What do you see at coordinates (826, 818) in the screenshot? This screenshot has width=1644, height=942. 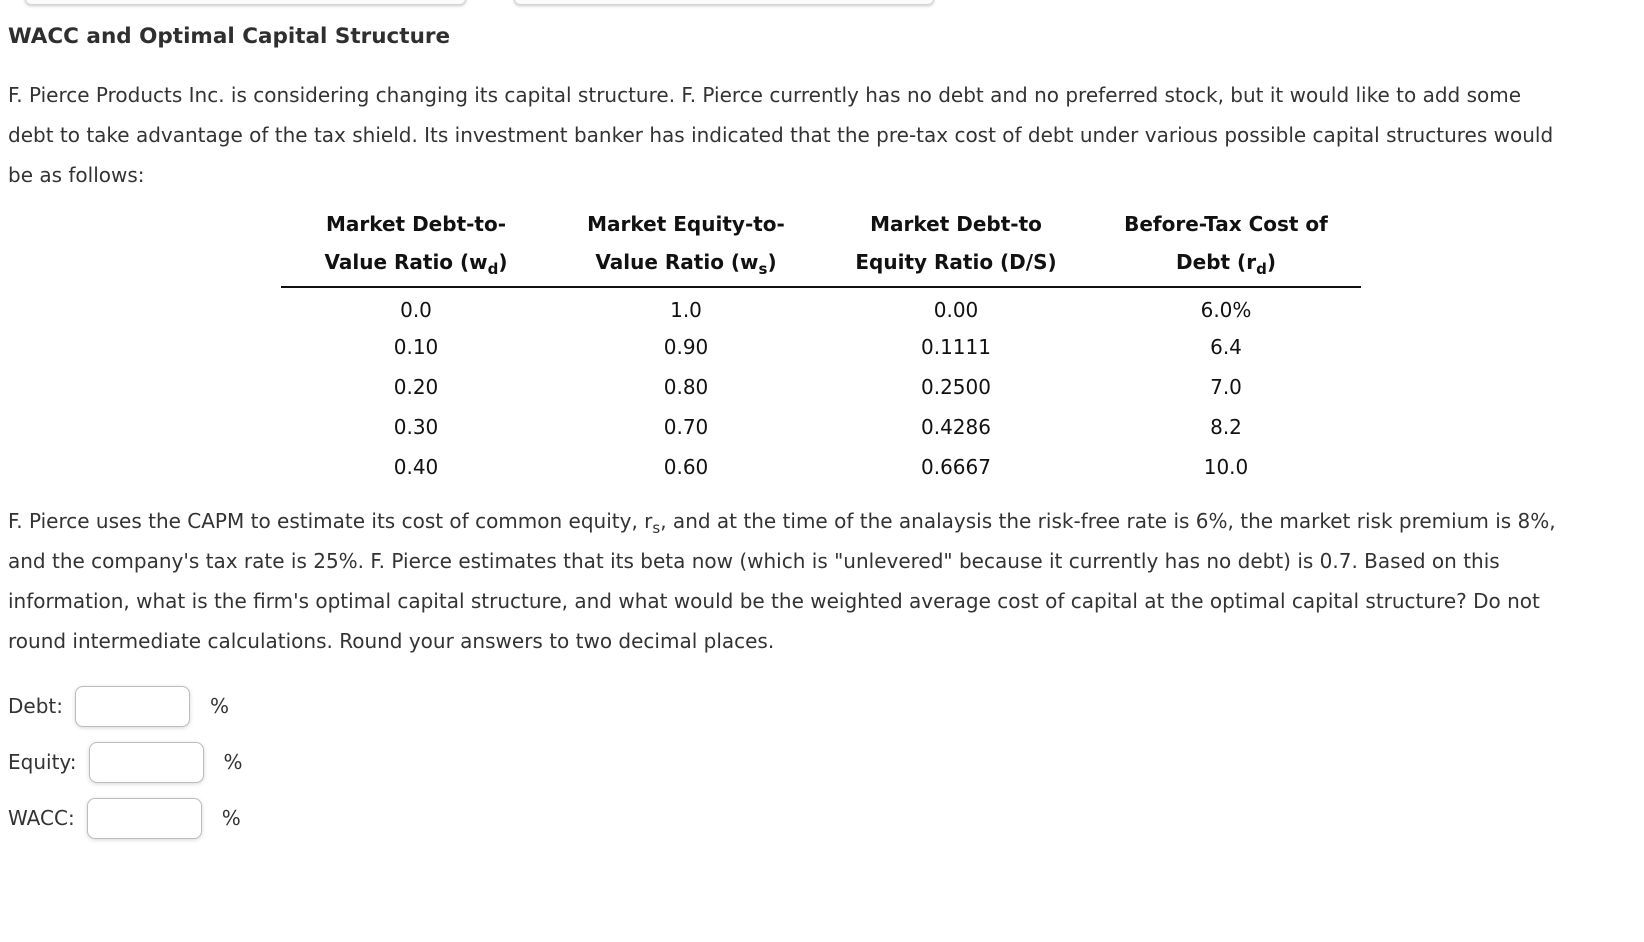 I see `answer-row-wacc: WACC: %` at bounding box center [826, 818].